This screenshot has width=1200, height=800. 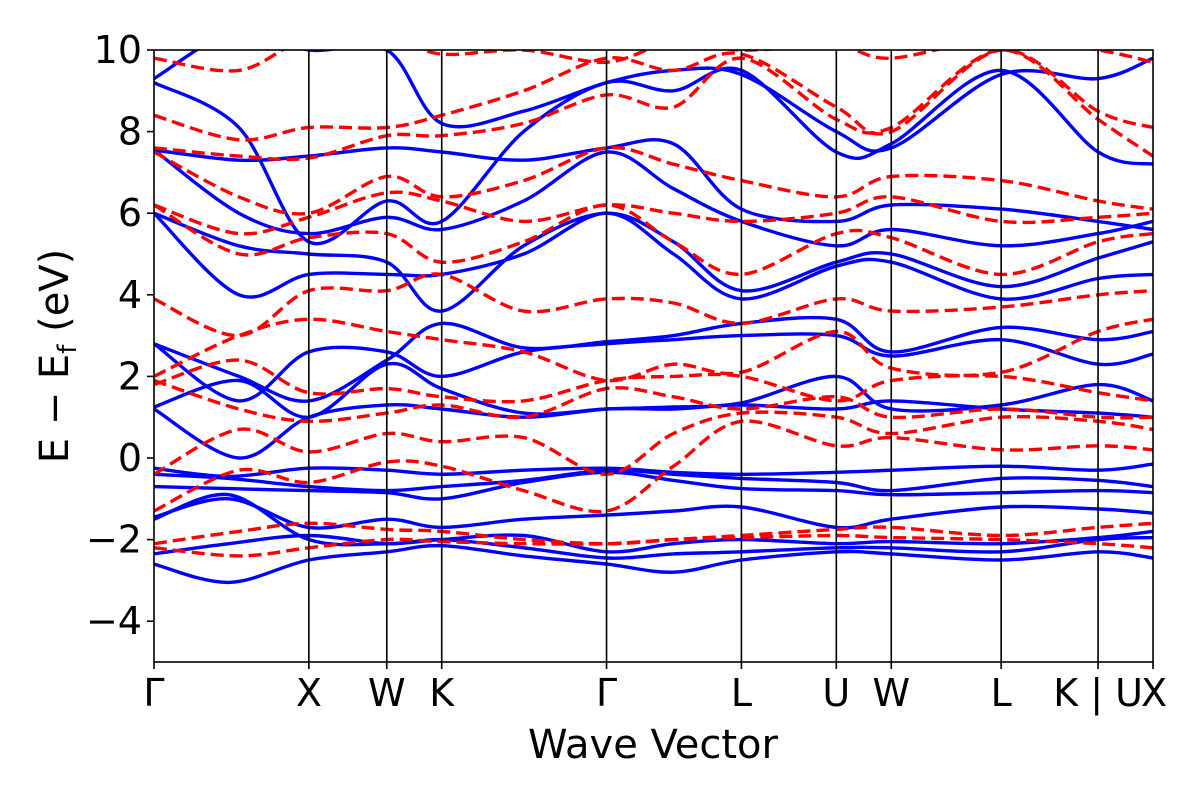 What do you see at coordinates (130, 376) in the screenshot?
I see `y-tick-label: 2` at bounding box center [130, 376].